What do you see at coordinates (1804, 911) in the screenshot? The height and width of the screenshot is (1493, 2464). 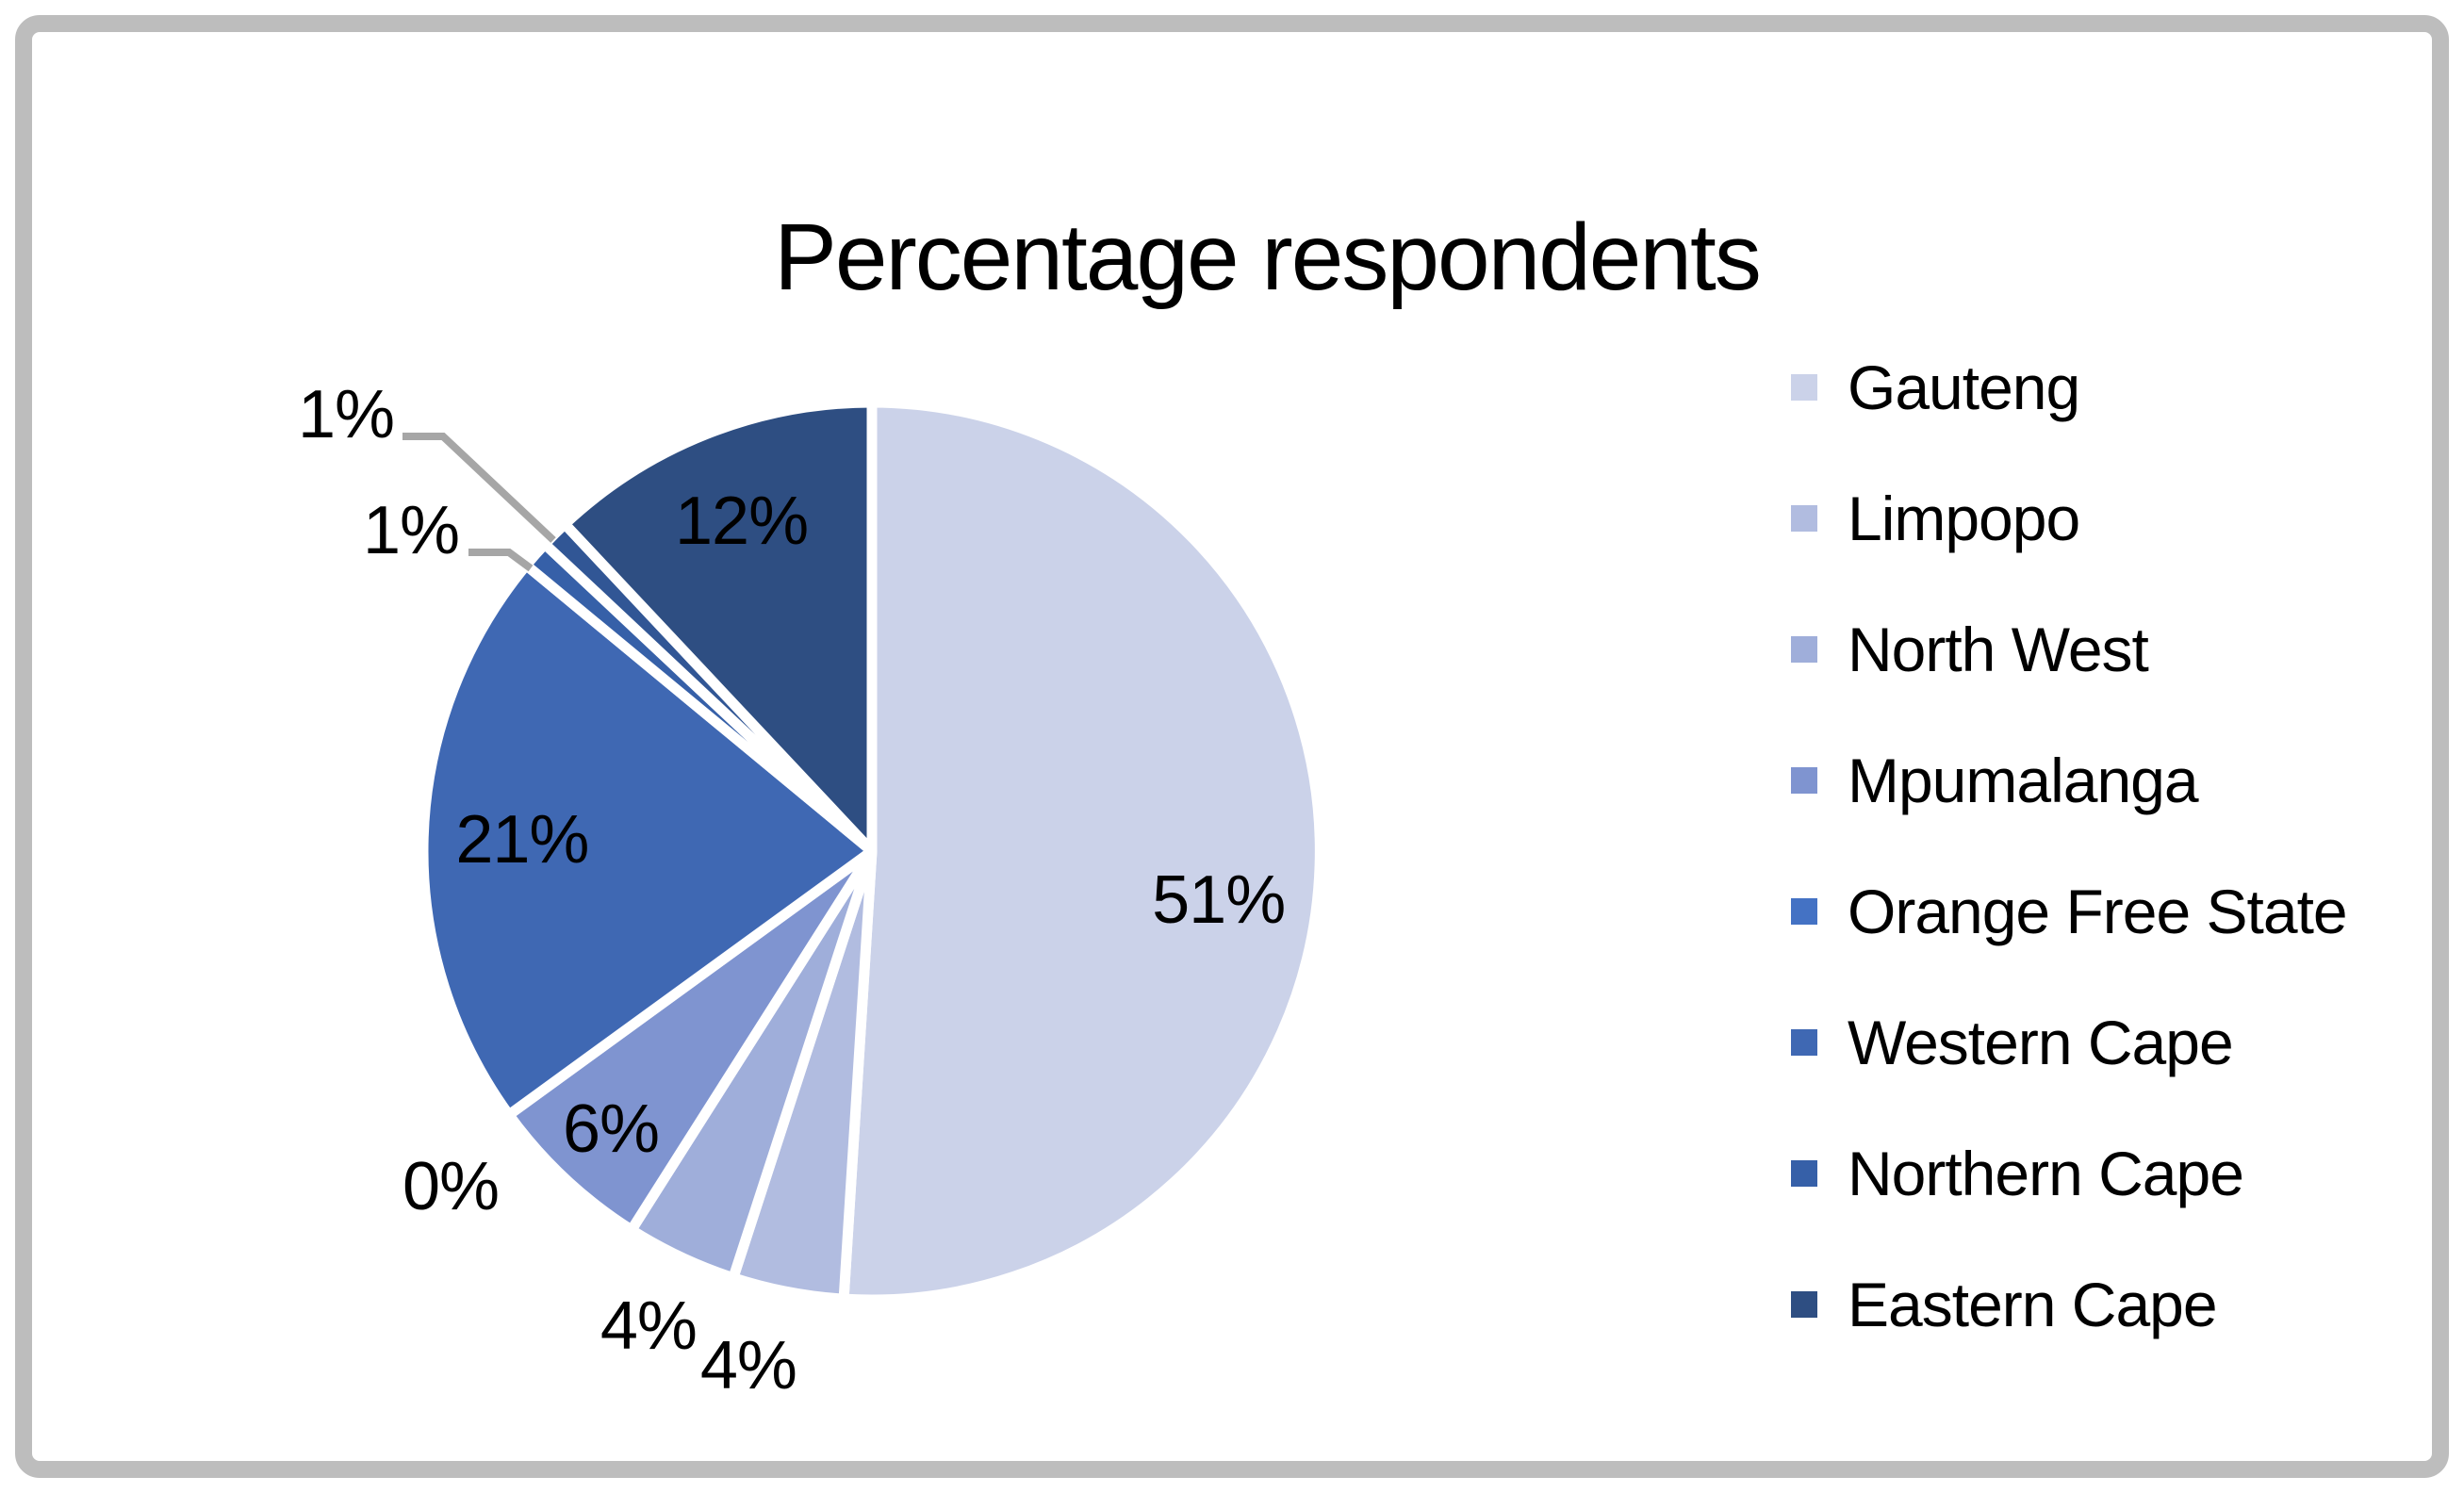 I see `legend-swatch-orange-free-state` at bounding box center [1804, 911].